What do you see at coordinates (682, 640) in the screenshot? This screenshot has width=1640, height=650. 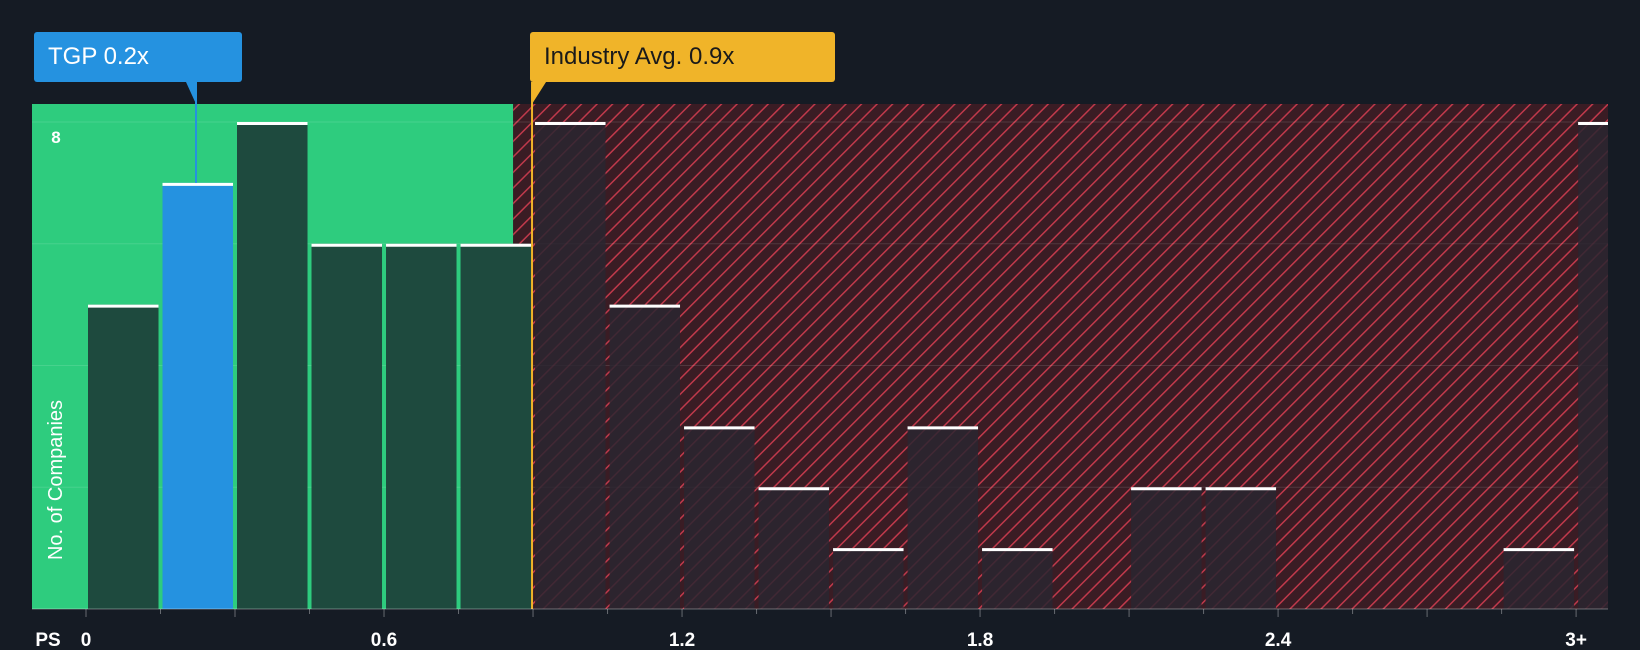 I see `x-tick-label: 1.2` at bounding box center [682, 640].